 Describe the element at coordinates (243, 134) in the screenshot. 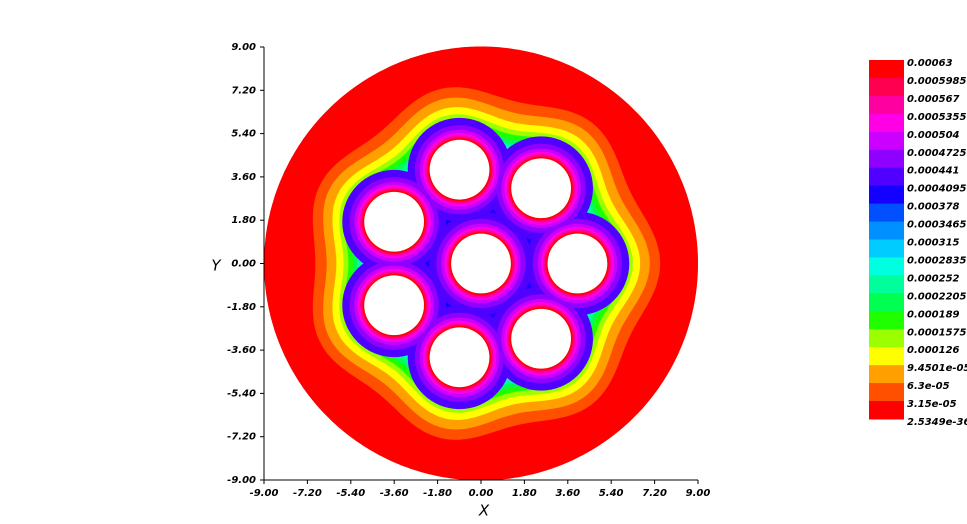

I see `y-tick-label: 5.40` at that location.